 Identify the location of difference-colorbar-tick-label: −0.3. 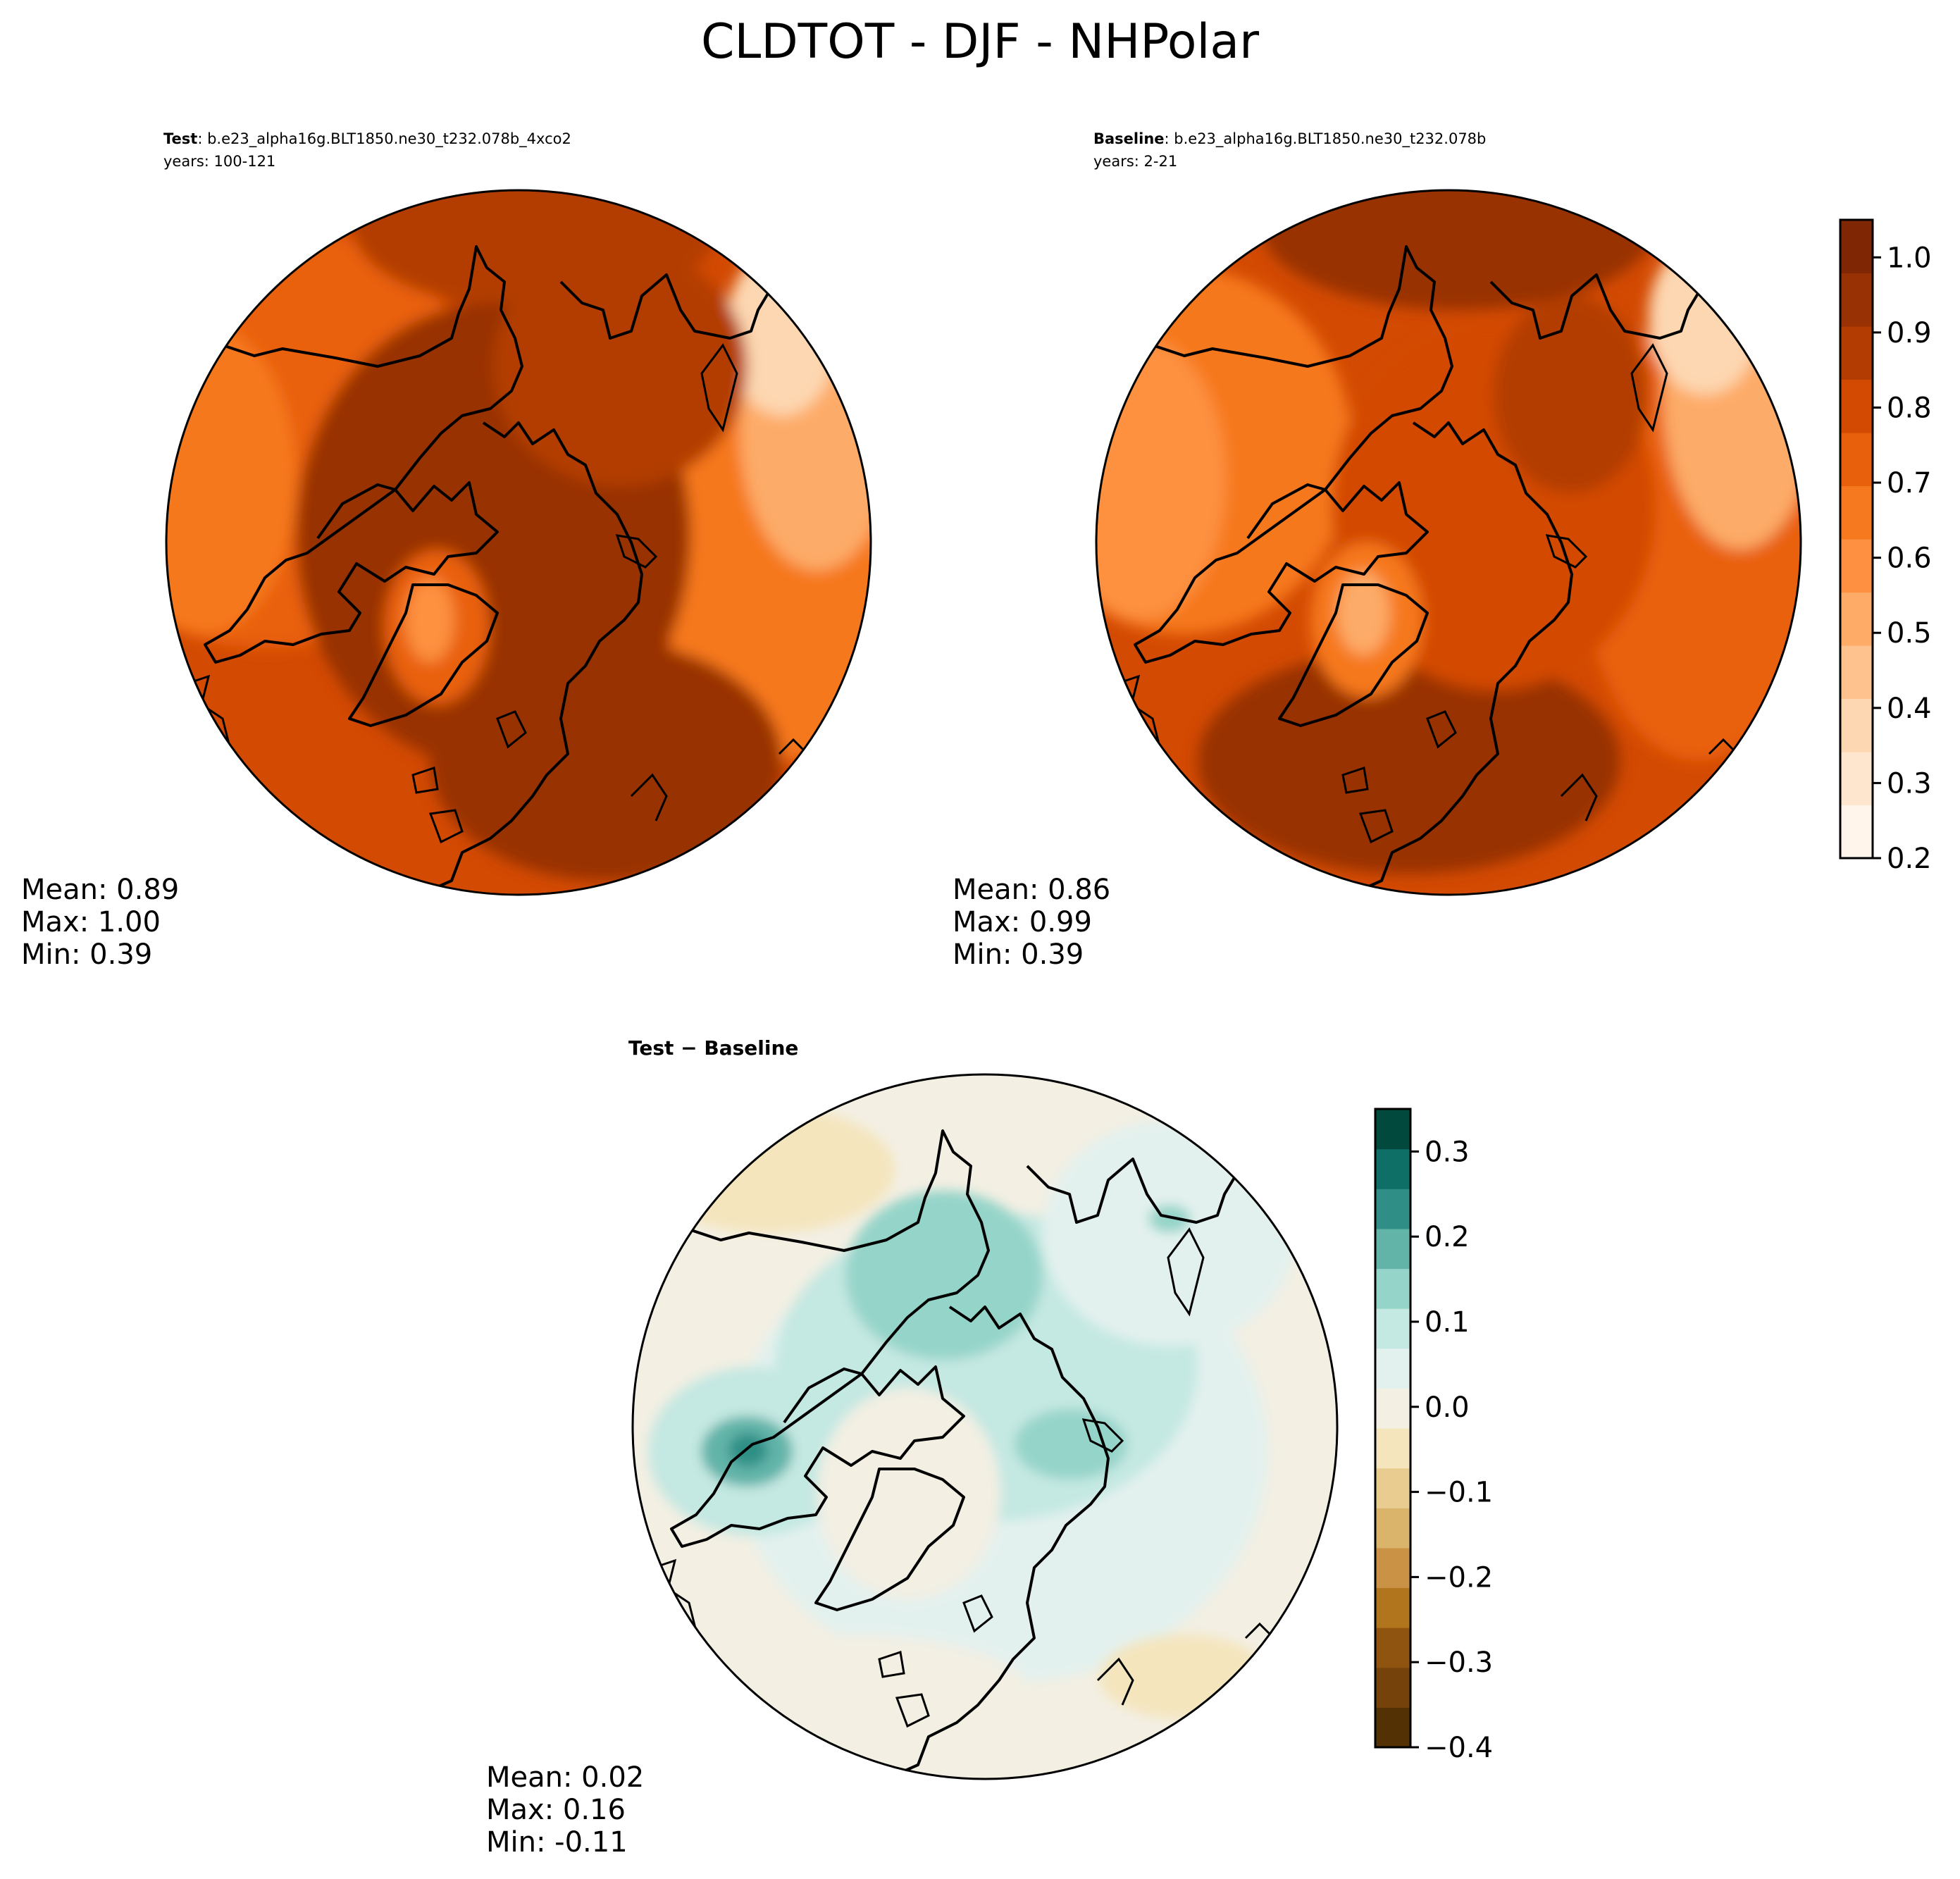
(1459, 1663).